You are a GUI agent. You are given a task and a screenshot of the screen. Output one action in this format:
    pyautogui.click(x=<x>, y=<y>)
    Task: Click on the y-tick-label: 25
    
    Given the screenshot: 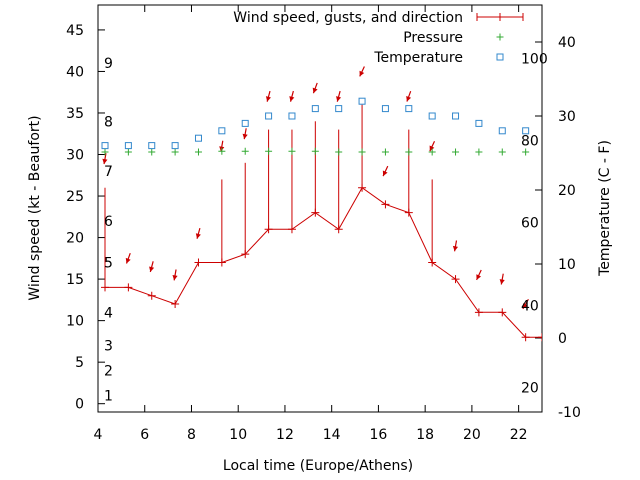 What is the action you would take?
    pyautogui.click(x=75, y=197)
    